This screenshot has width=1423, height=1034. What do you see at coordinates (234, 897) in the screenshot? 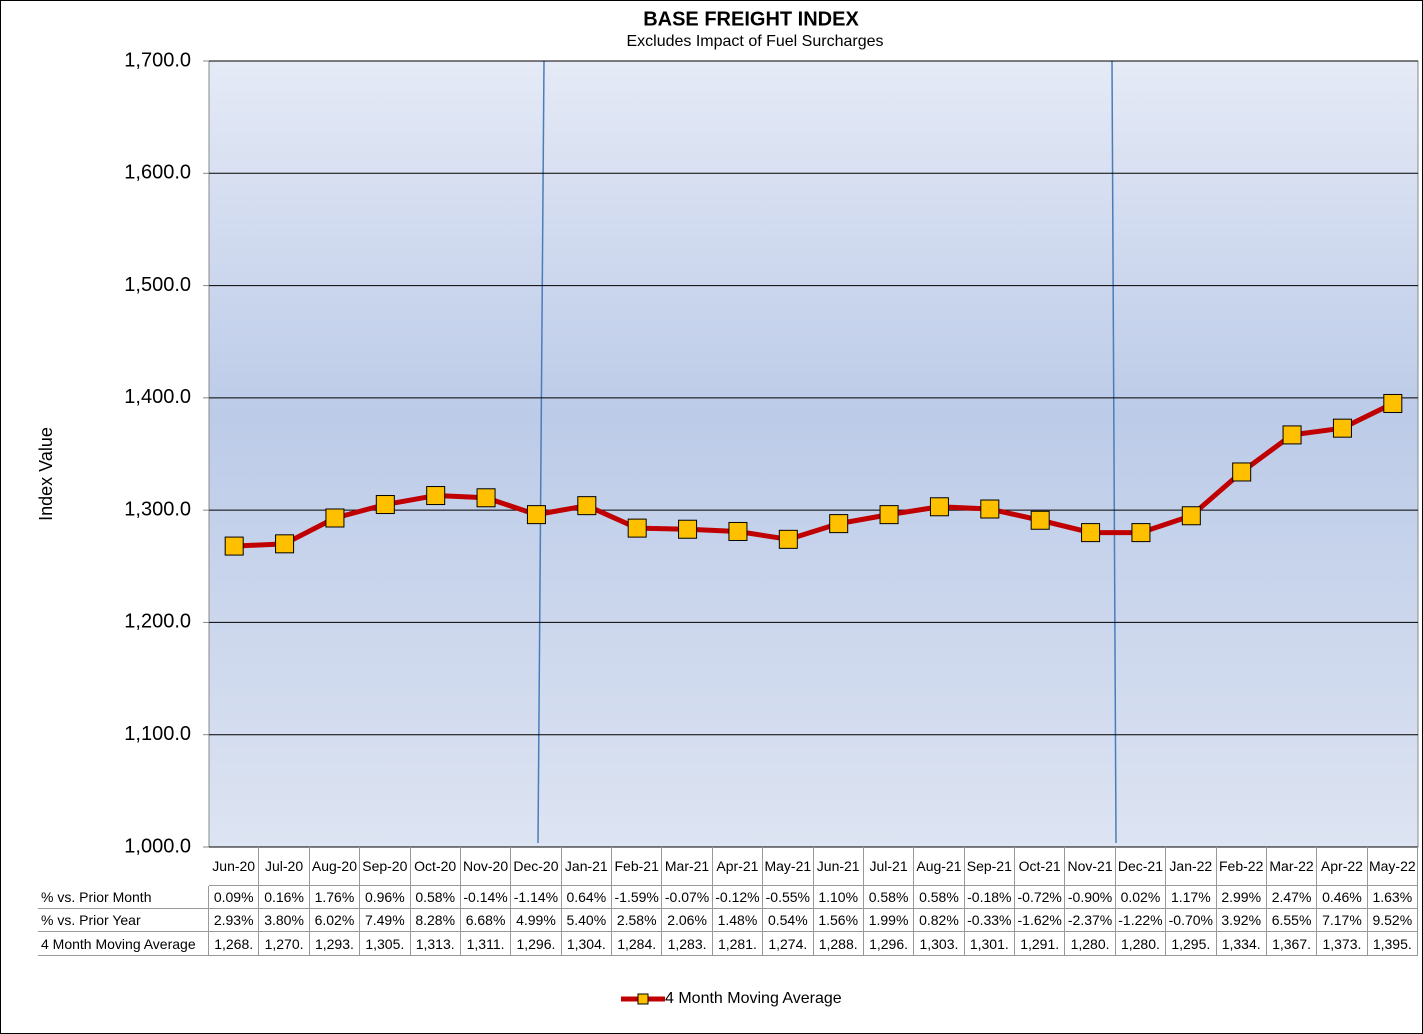
I see `table-cell: 0.09%` at bounding box center [234, 897].